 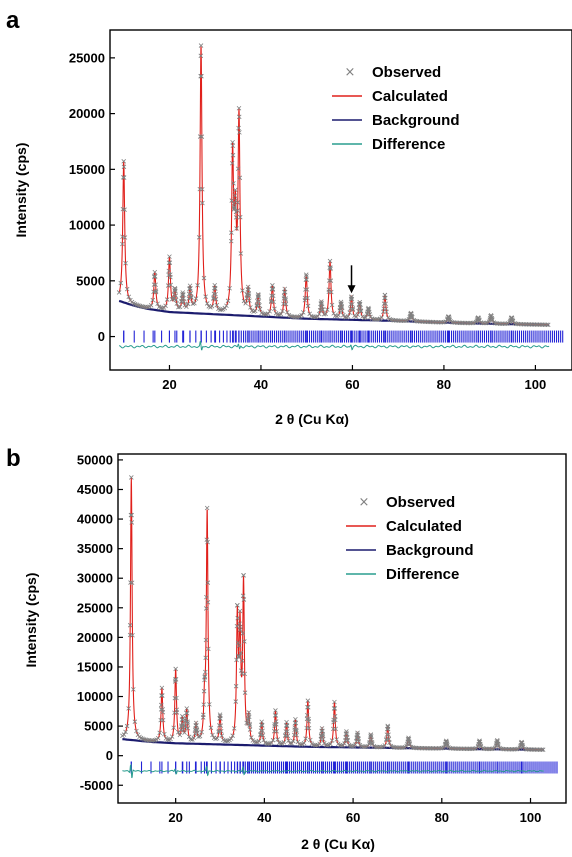 I want to click on x-tick-label: 100, so click(x=531, y=817).